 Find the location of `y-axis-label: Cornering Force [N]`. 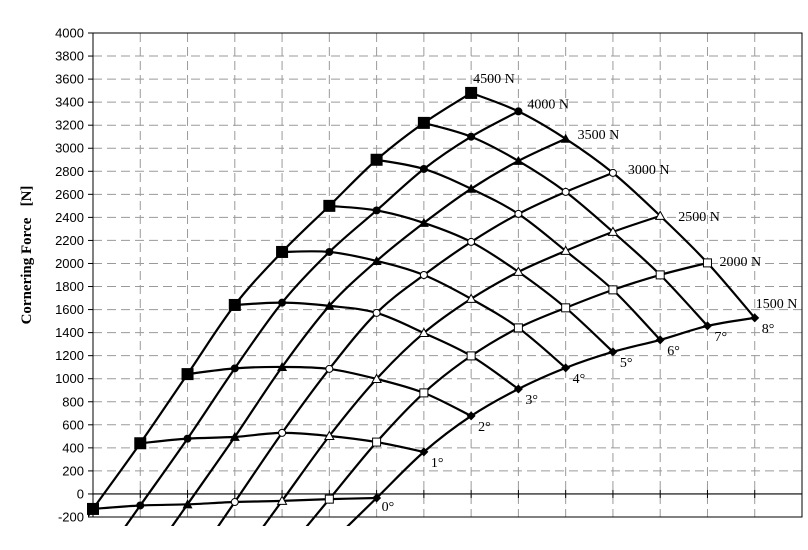

y-axis-label: Cornering Force [N] is located at coordinates (27, 255).